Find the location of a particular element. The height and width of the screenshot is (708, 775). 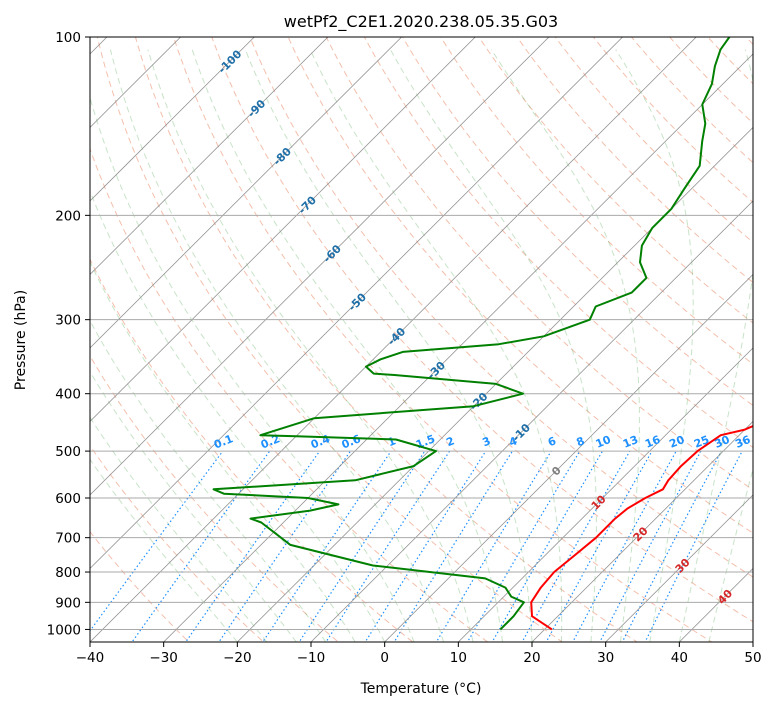

x-tick-label: 30 is located at coordinates (605, 658).